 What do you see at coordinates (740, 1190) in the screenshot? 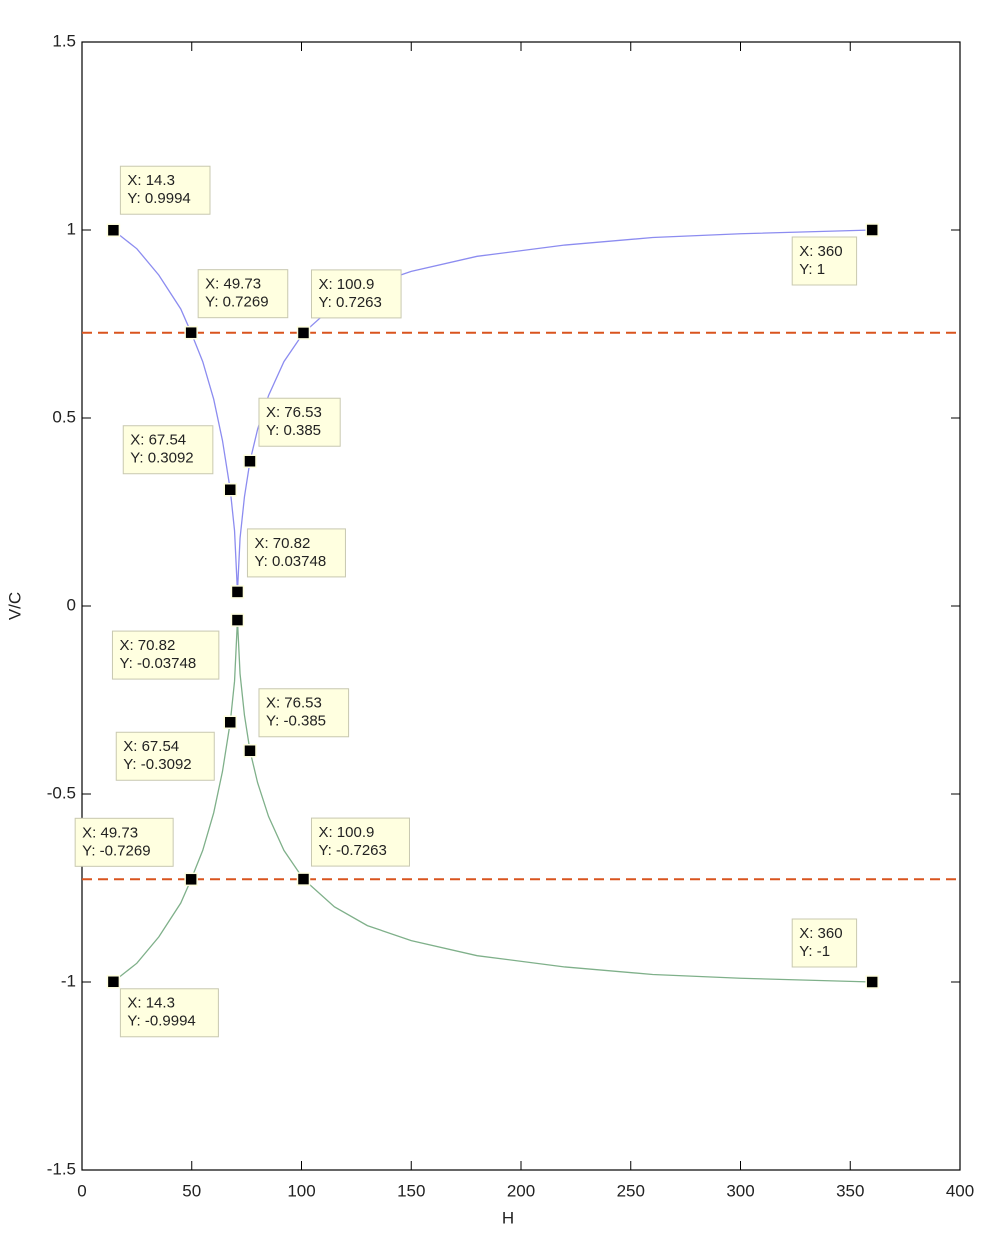
I see `x-tick-label: 300` at bounding box center [740, 1190].